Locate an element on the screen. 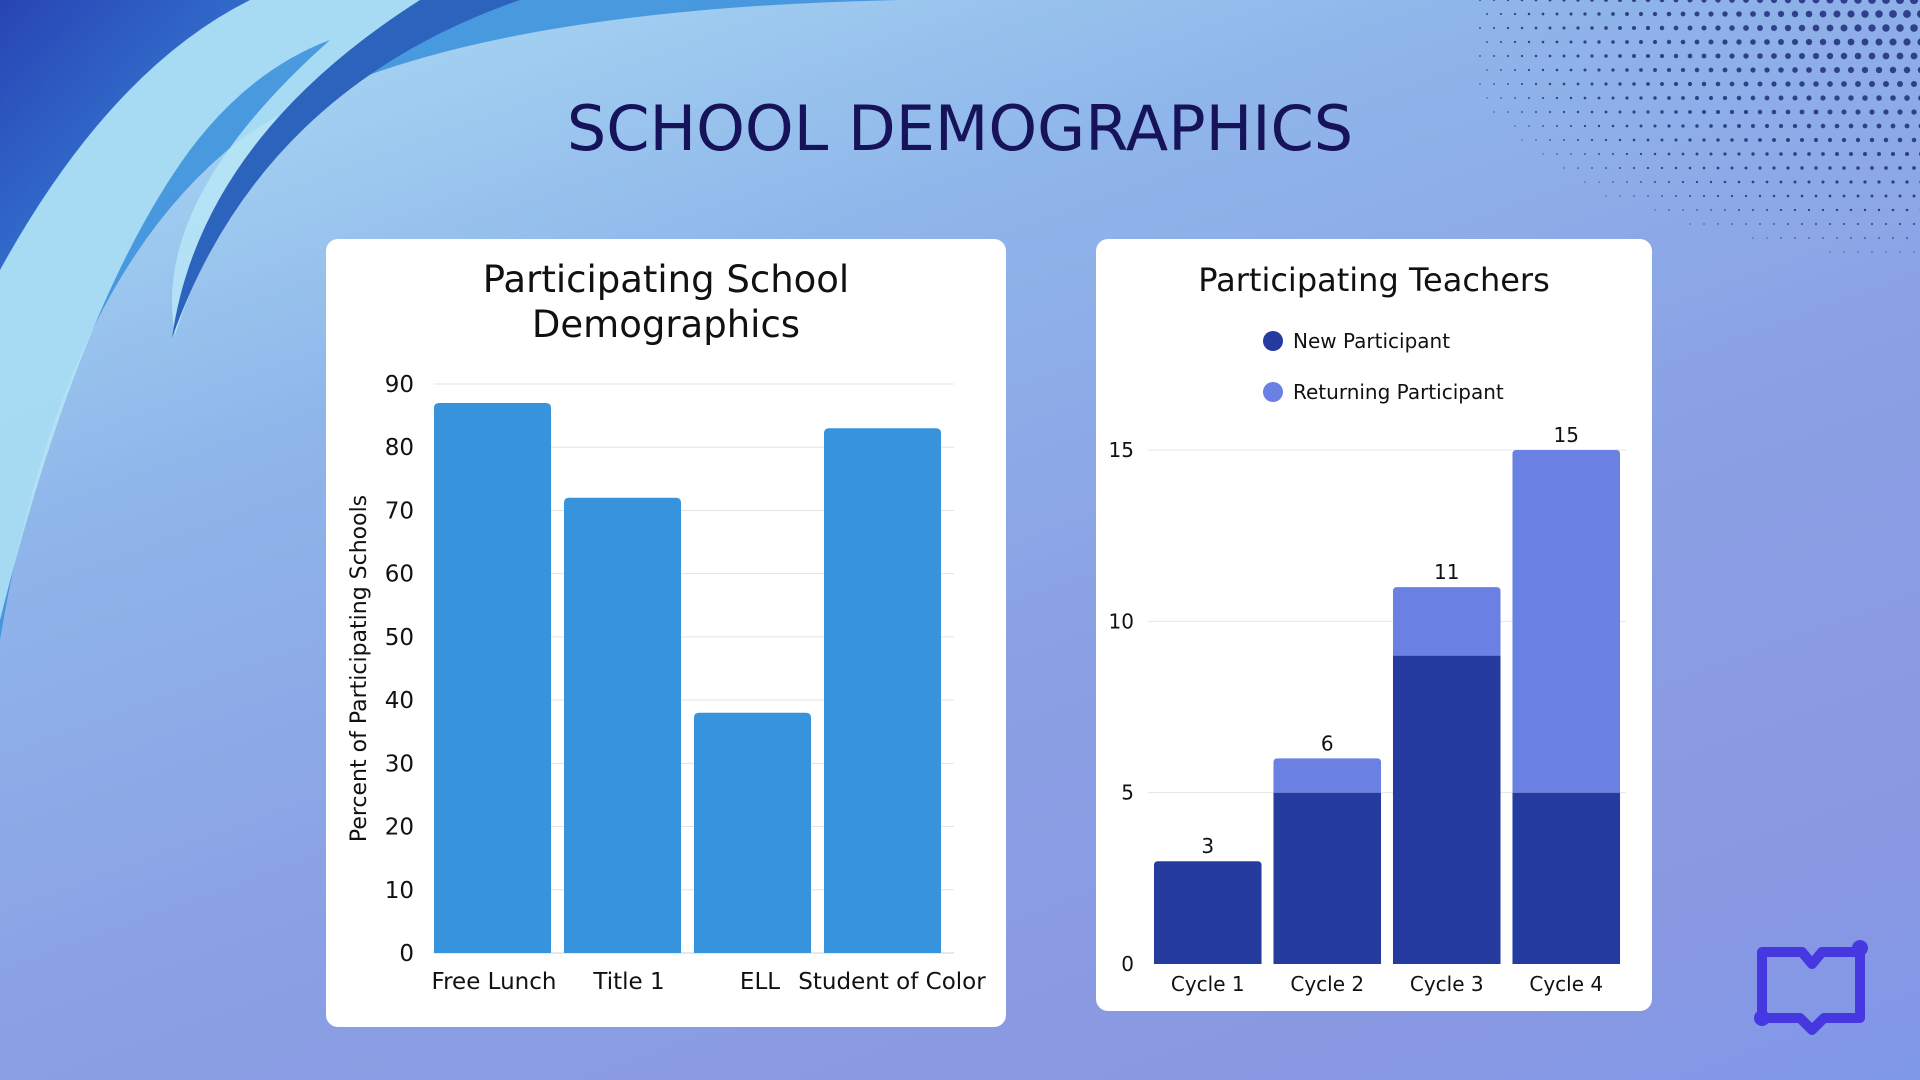 This screenshot has height=1080, width=1920. x-tick-label: Title 1 is located at coordinates (628, 982).